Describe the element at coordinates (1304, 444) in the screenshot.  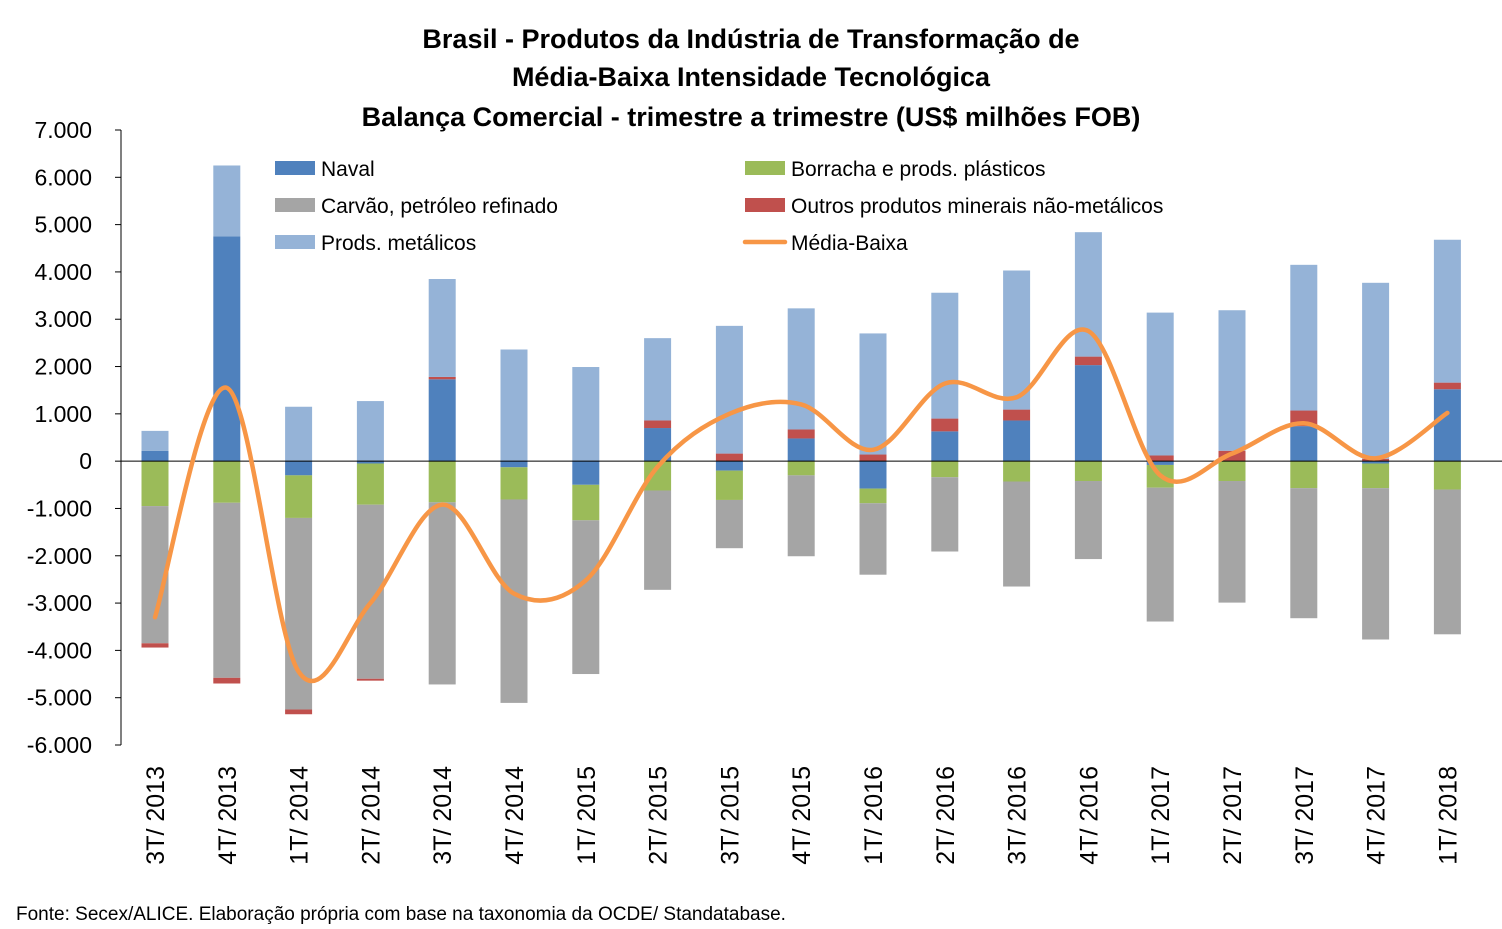
I see `bar-naval-3t-2017` at that location.